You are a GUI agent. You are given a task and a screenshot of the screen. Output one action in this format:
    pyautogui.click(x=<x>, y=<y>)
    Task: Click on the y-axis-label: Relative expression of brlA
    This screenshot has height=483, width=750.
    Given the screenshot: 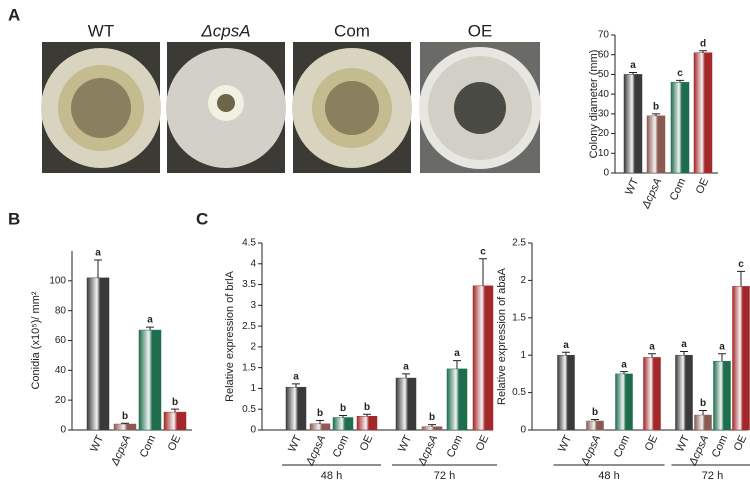 What is the action you would take?
    pyautogui.click(x=230, y=336)
    